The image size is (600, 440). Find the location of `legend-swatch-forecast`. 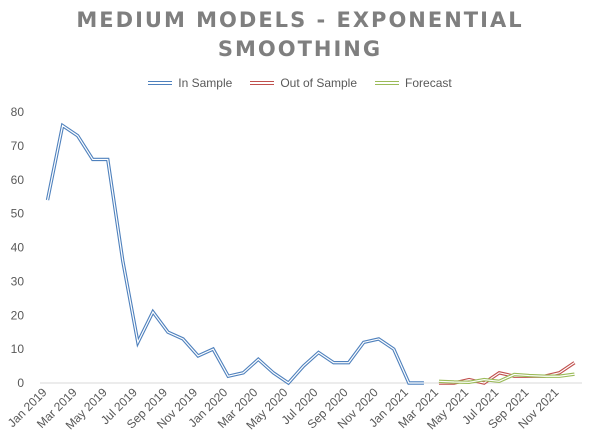

legend-swatch-forecast is located at coordinates (387, 83).